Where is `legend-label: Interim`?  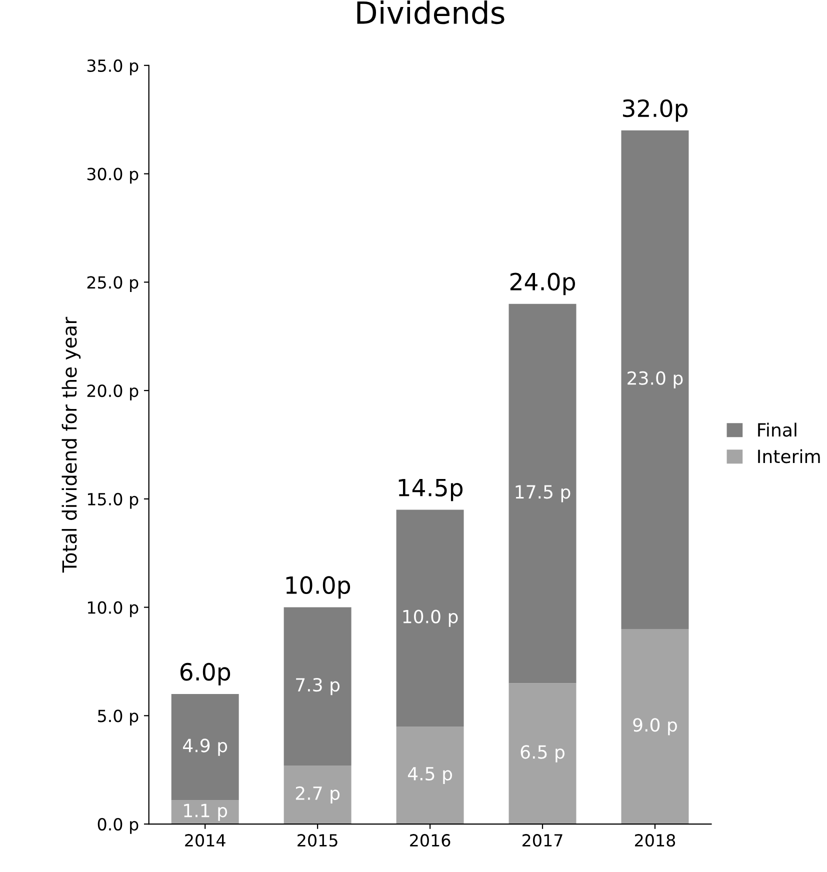
legend-label: Interim is located at coordinates (789, 456).